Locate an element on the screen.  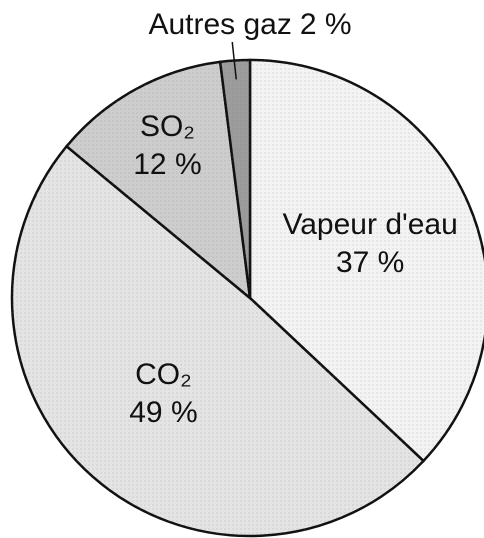
slice-label: Autres gaz 2 % is located at coordinates (249, 24).